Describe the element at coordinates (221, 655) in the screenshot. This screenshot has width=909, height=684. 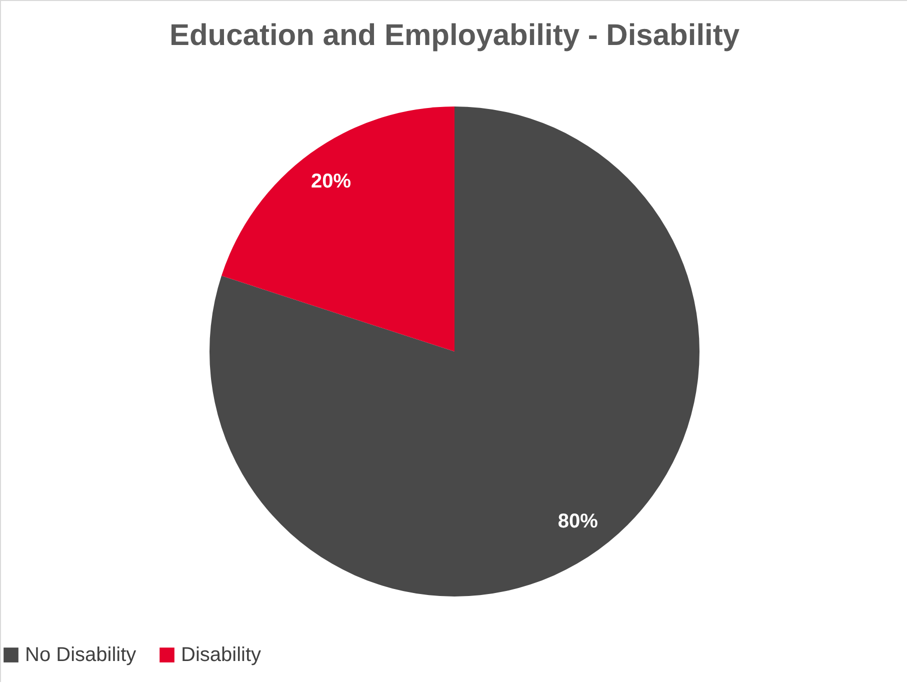
I see `legend-label: Disability` at that location.